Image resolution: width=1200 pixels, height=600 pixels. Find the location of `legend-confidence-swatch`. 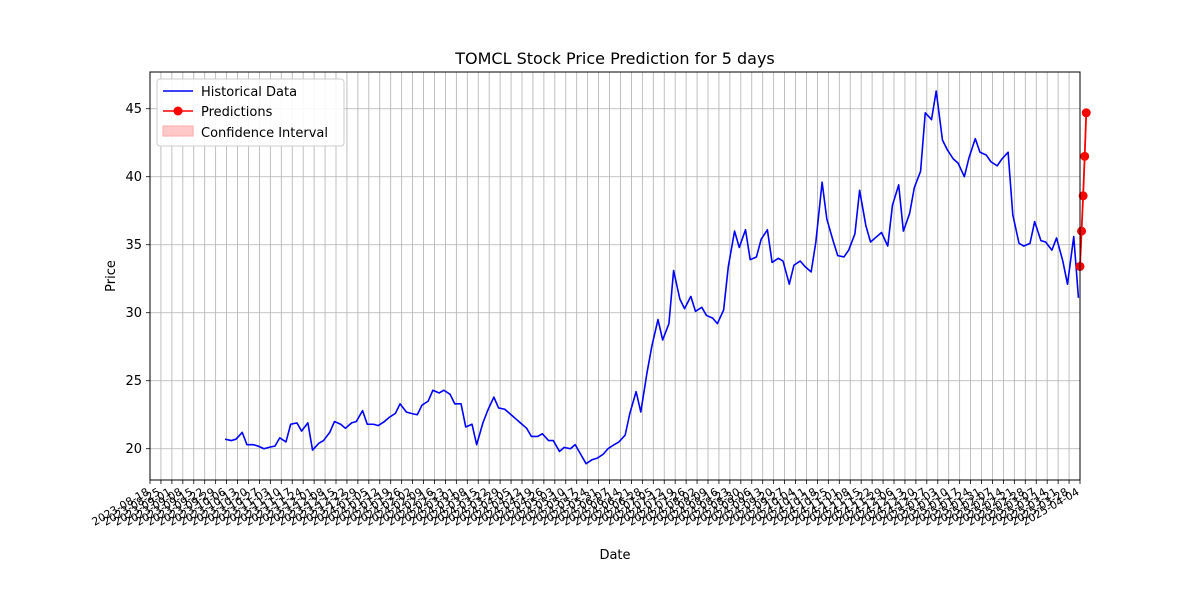

legend-confidence-swatch is located at coordinates (178, 131).